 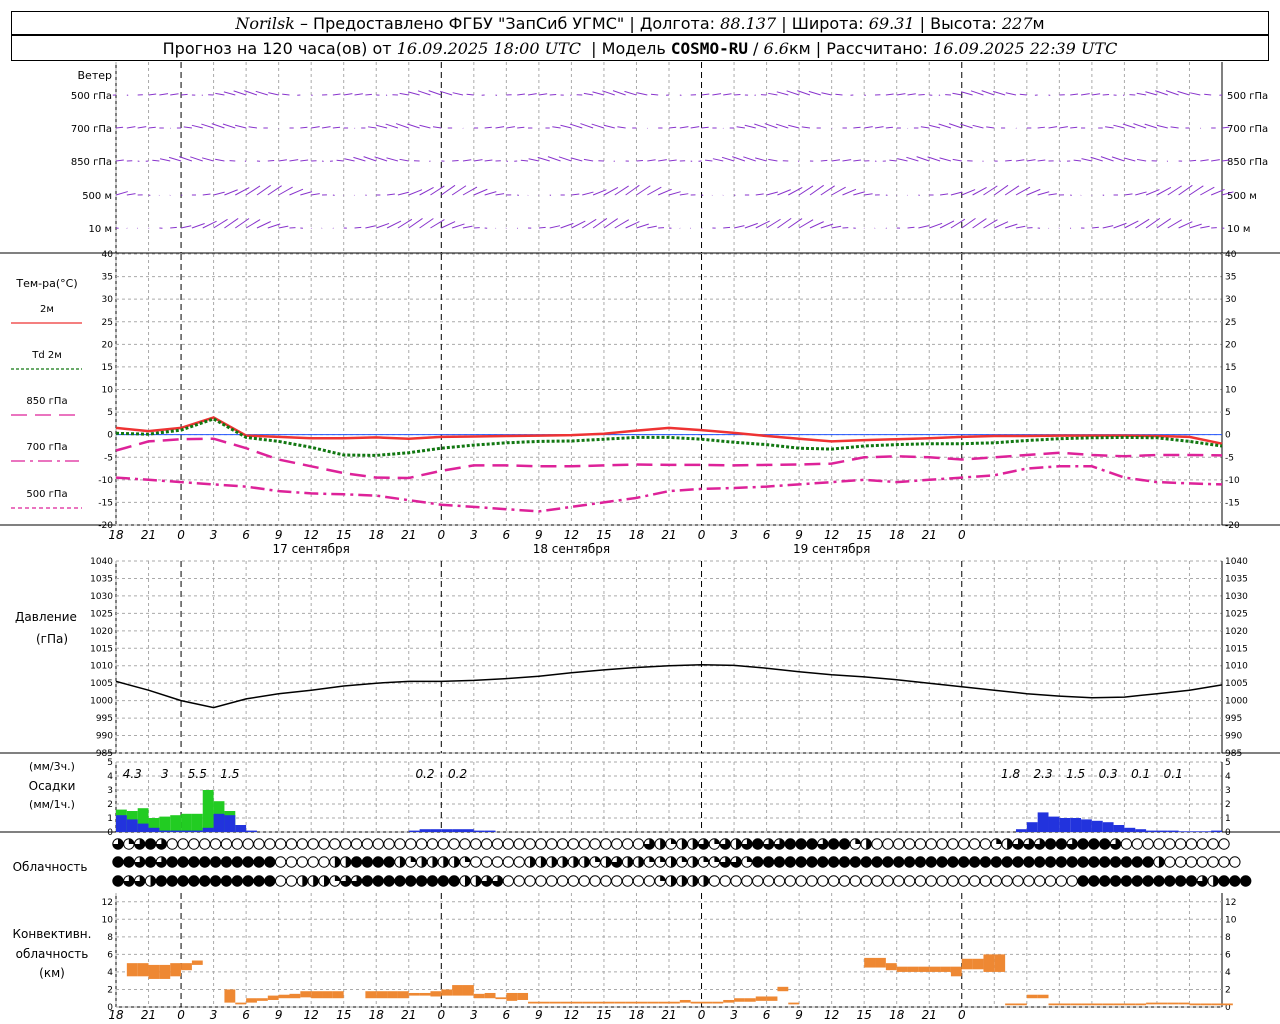 What do you see at coordinates (929, 1015) in the screenshot?
I see `time-tick-label-bottom: 21` at bounding box center [929, 1015].